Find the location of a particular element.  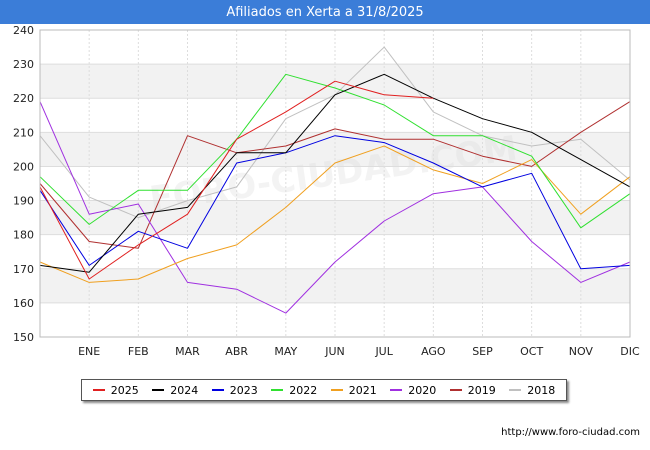

legend-label: 2025 is located at coordinates (124, 390).